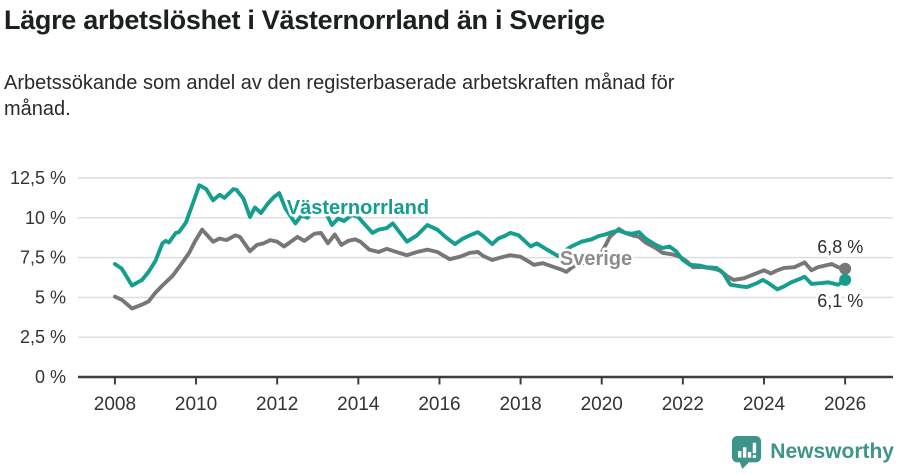  I want to click on series-label-vasternorrland: Västernorrland, so click(358, 208).